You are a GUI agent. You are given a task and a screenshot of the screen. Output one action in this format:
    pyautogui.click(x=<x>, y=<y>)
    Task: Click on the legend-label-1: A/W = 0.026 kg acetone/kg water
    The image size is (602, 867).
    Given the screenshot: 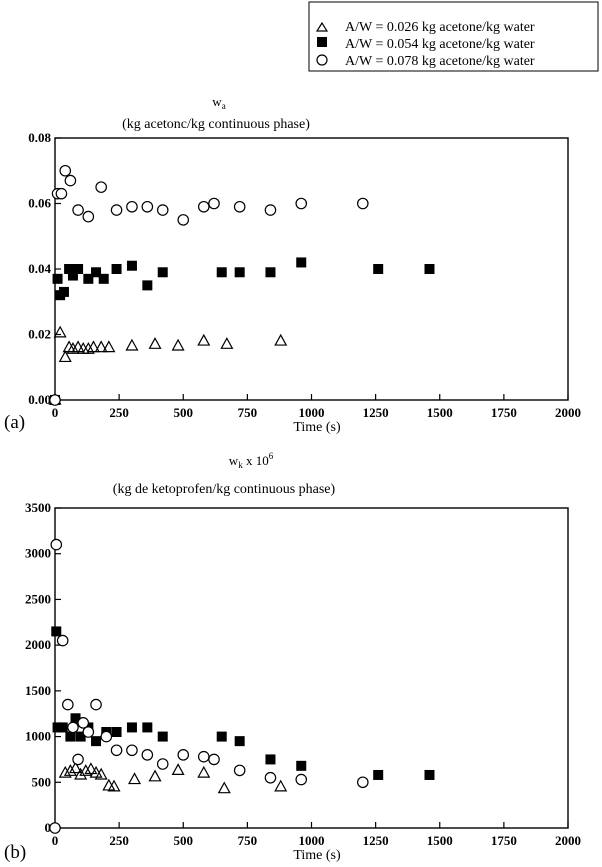 What is the action you would take?
    pyautogui.click(x=440, y=27)
    